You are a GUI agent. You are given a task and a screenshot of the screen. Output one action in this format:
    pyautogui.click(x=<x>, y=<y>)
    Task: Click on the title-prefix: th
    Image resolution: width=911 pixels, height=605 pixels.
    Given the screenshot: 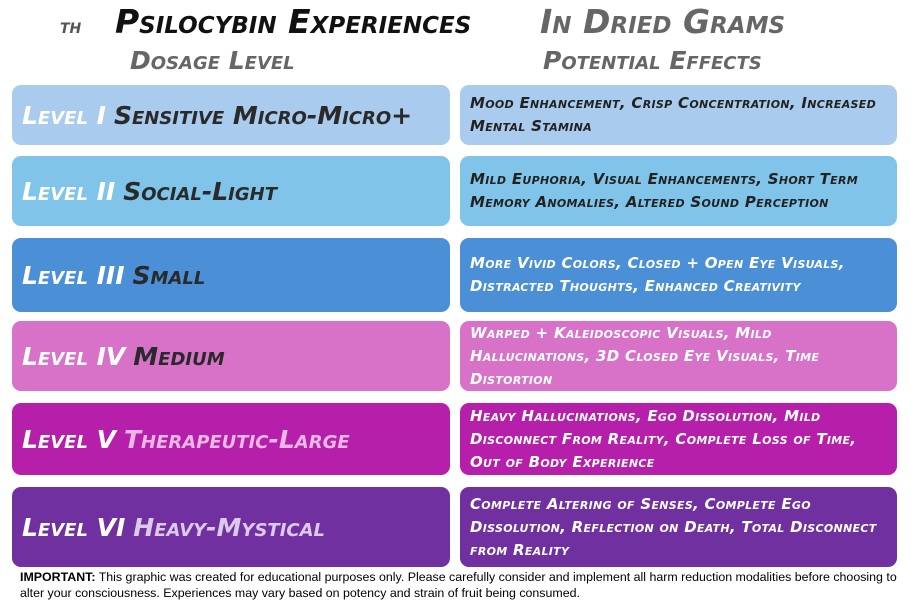 What is the action you would take?
    pyautogui.click(x=71, y=26)
    